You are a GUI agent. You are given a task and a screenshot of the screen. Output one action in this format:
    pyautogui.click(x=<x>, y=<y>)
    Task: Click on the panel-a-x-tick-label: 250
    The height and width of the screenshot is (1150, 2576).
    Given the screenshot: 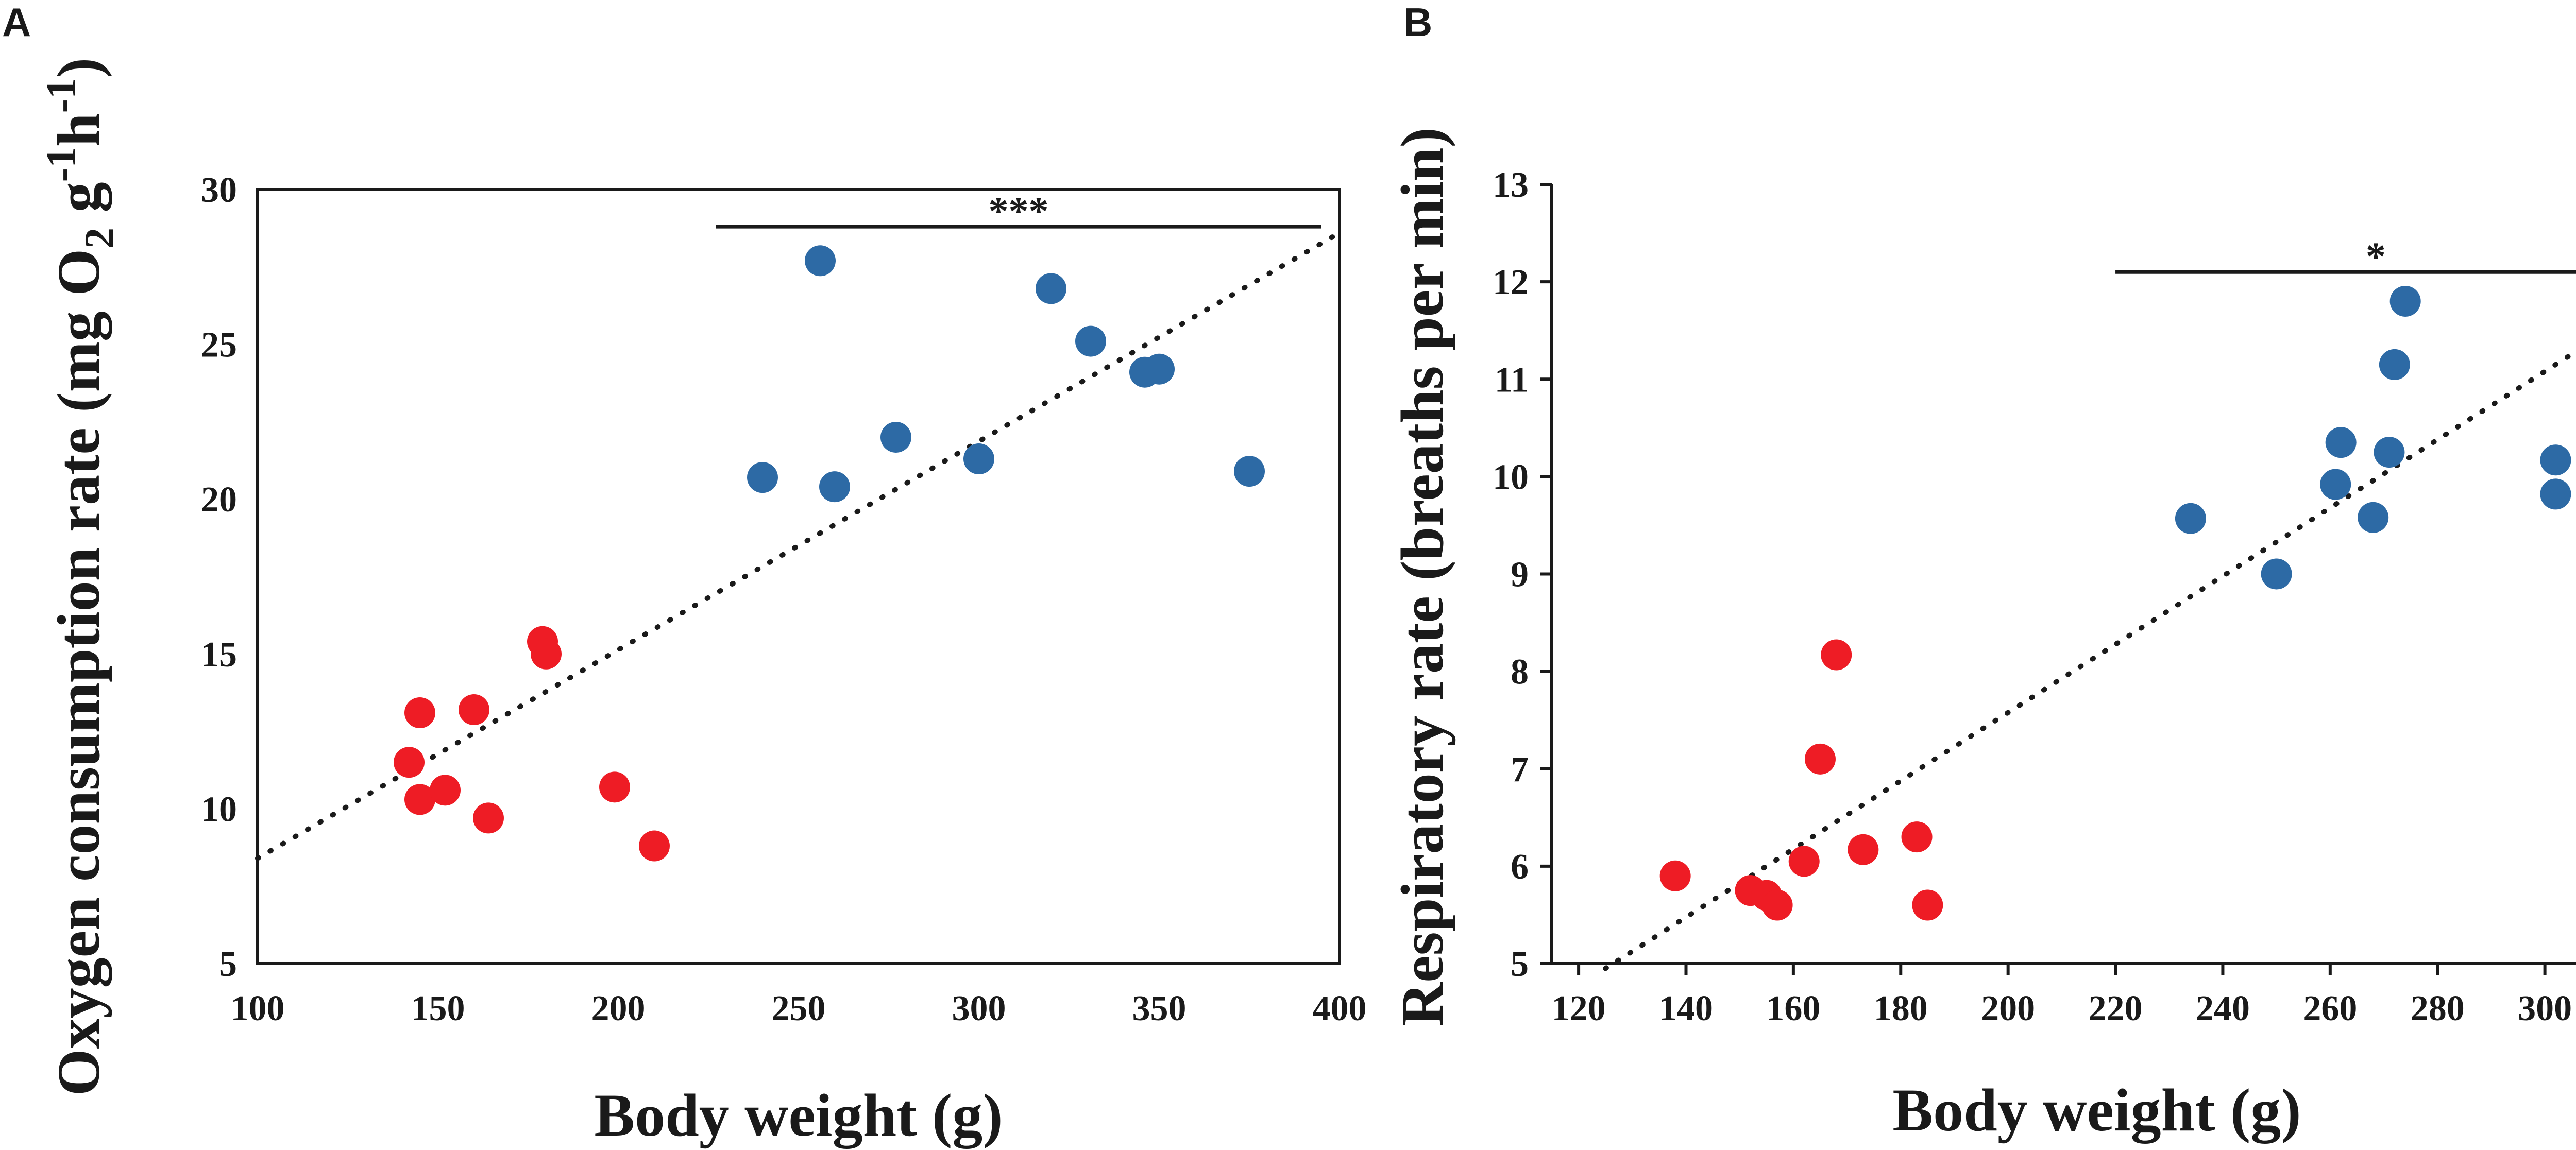 What is the action you would take?
    pyautogui.click(x=799, y=1008)
    